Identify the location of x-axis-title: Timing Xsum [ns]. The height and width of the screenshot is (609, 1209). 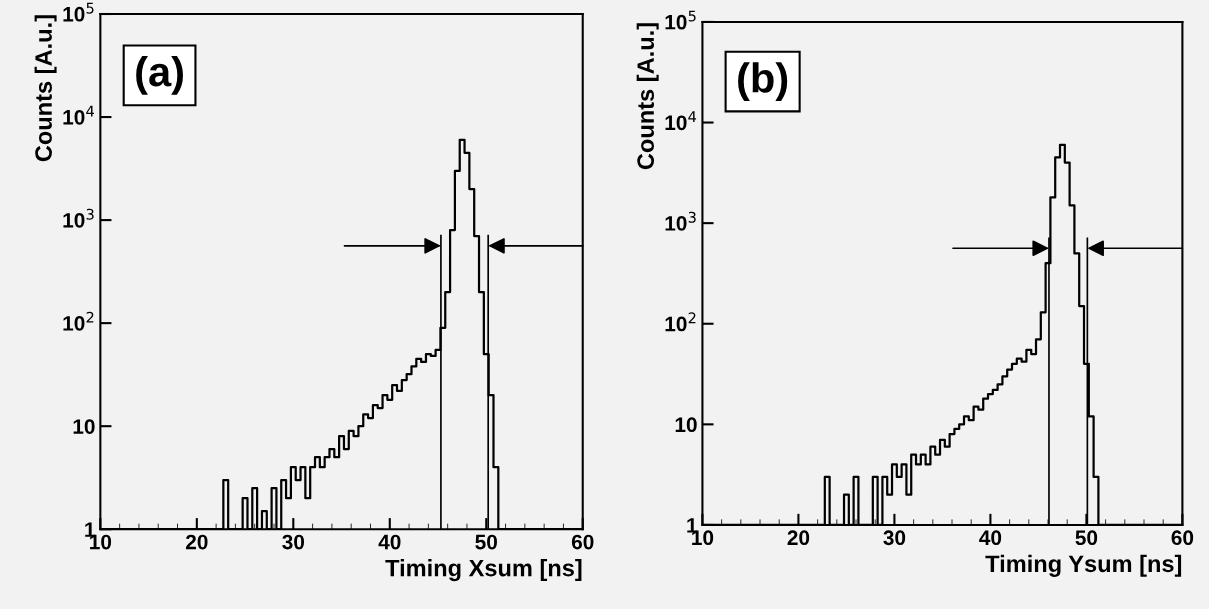
(483, 570).